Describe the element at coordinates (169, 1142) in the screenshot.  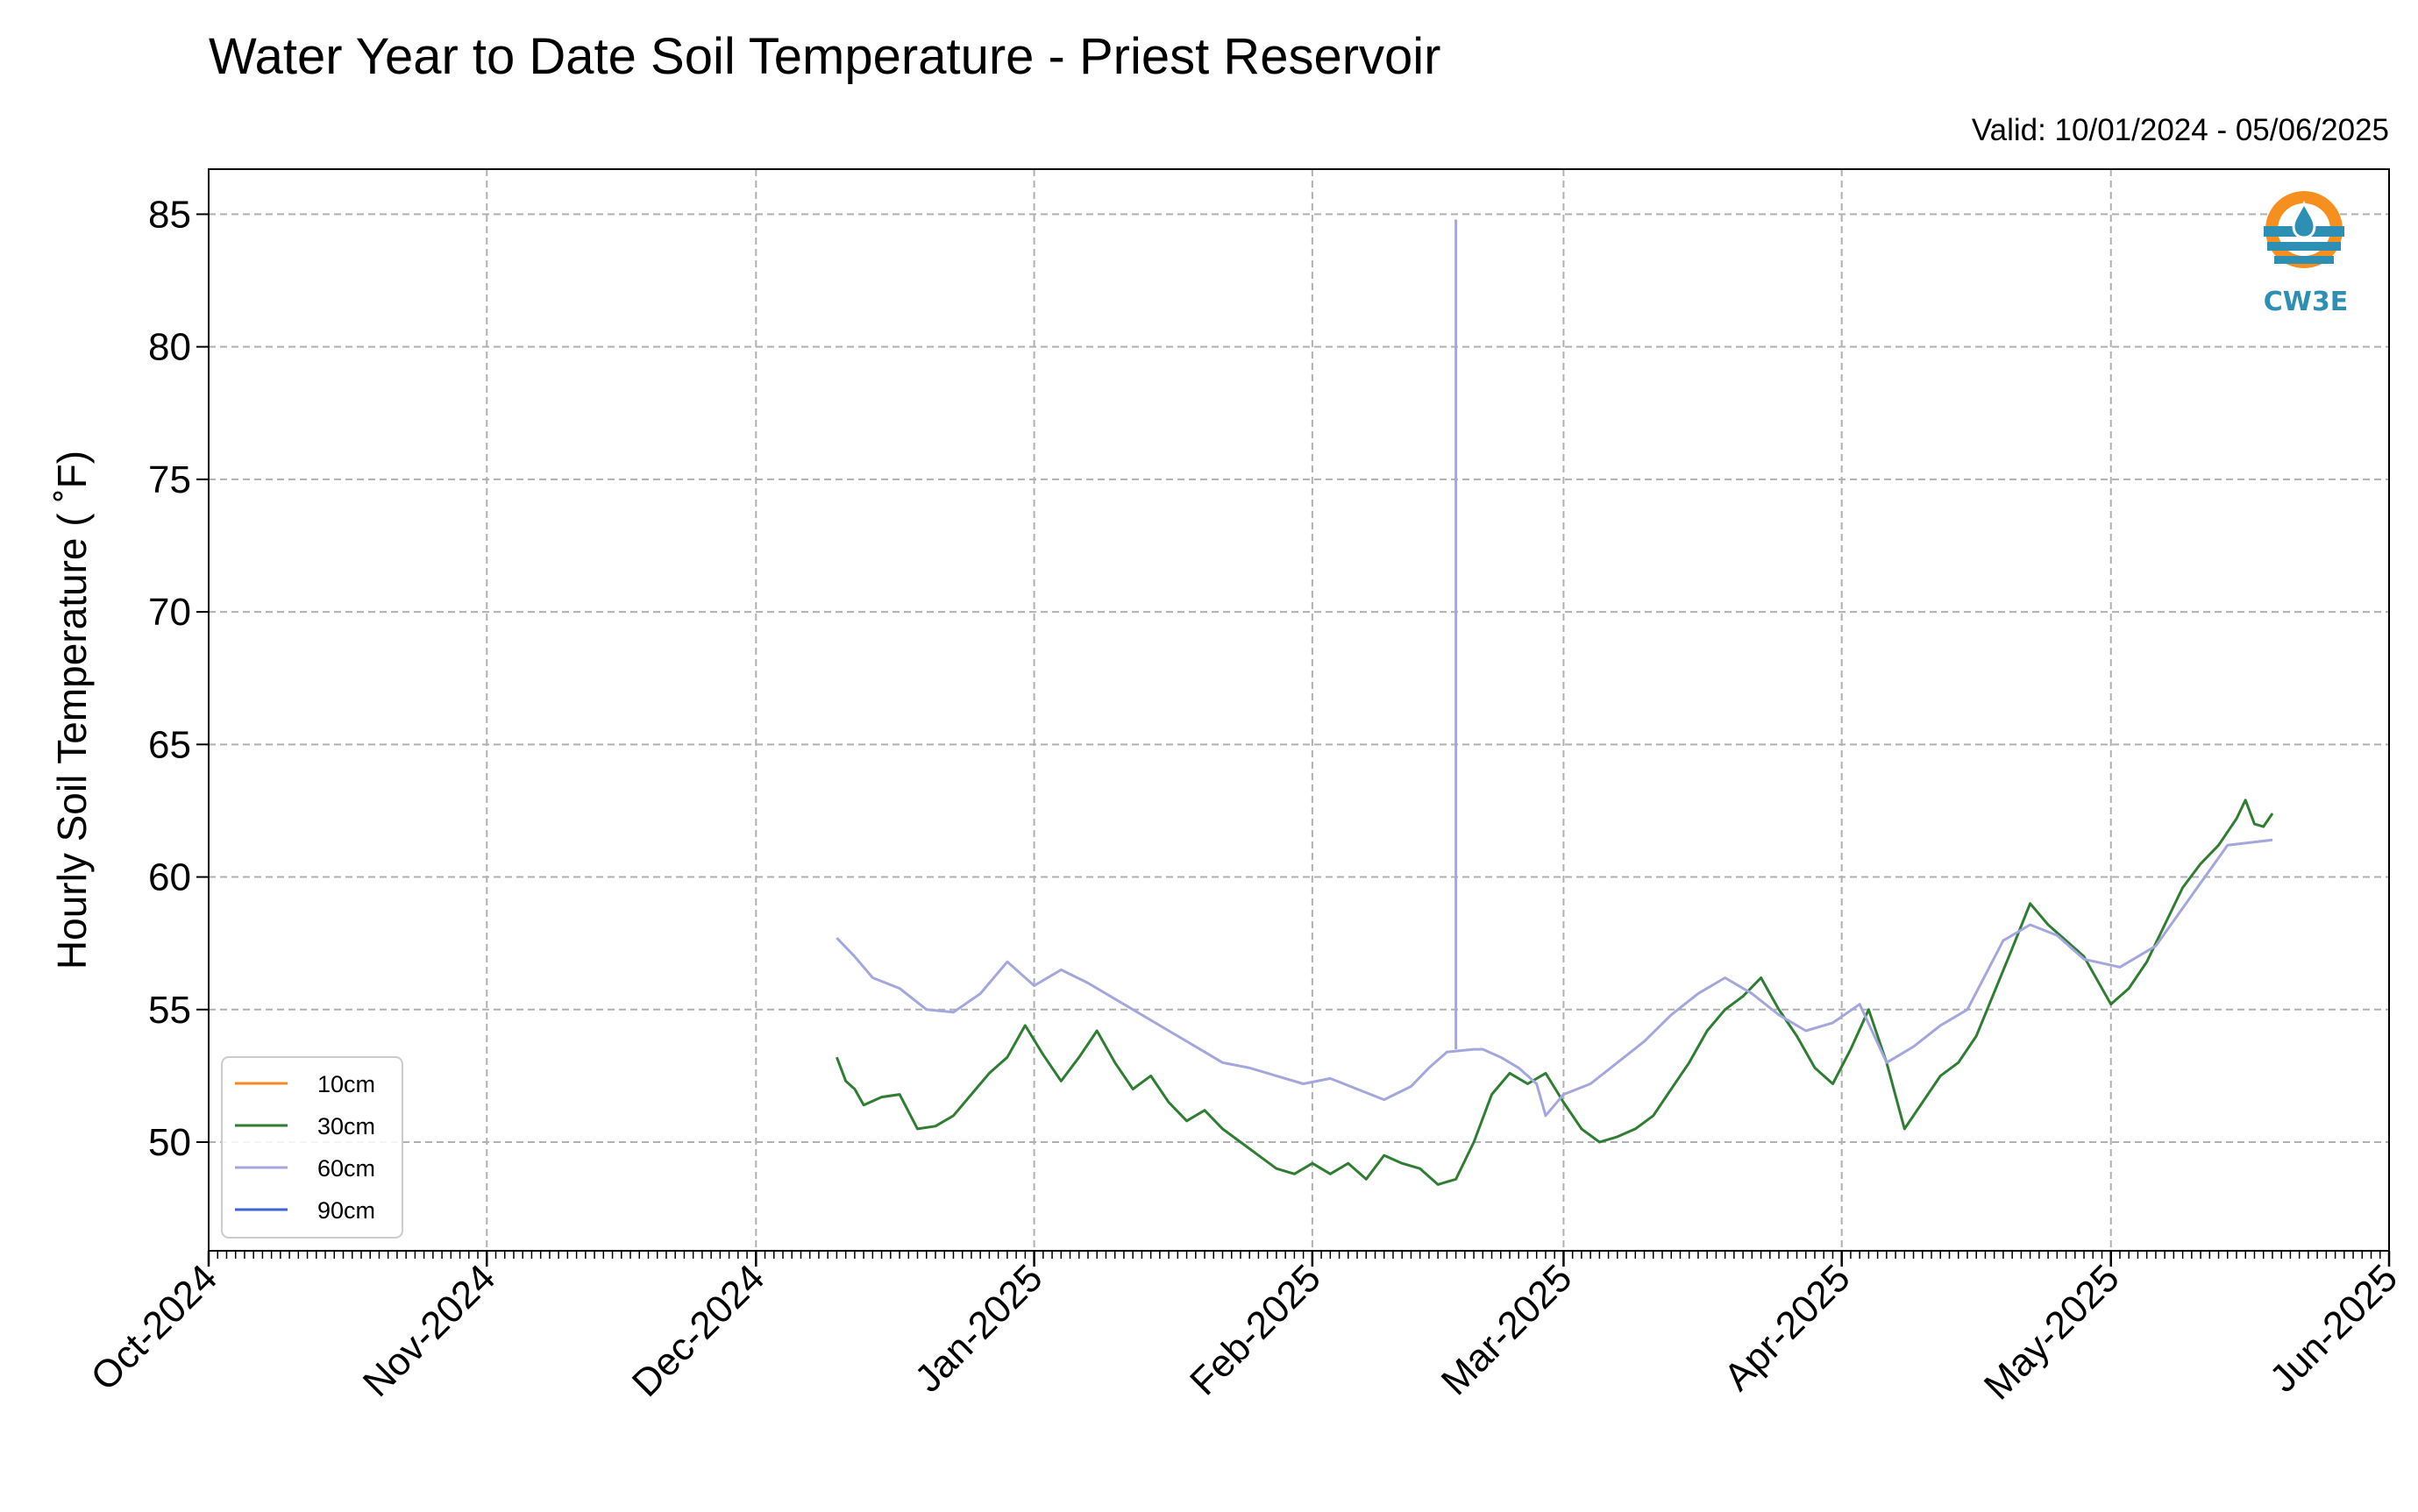
I see `y-tick-label: 50` at that location.